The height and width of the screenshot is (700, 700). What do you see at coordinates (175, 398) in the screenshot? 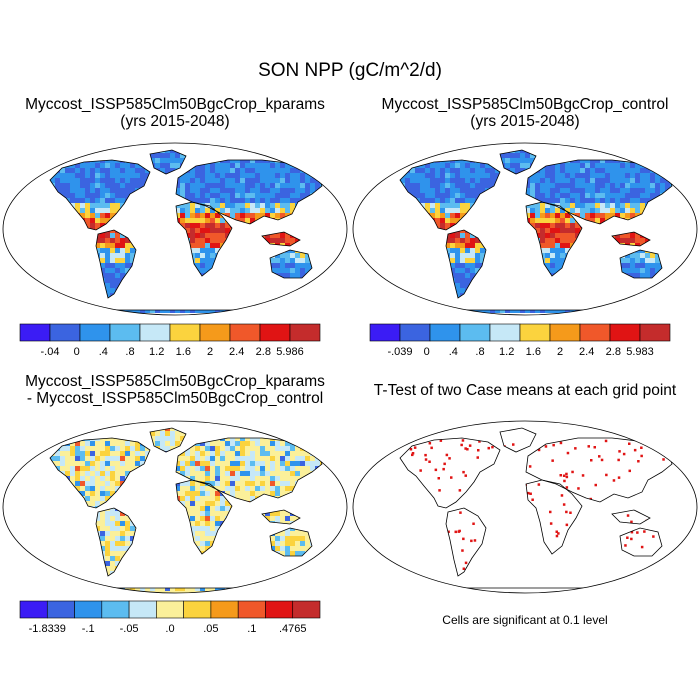
I see `panel3-subtitle: - Myccost_ISSP585Clm50BgcCrop_control` at bounding box center [175, 398].